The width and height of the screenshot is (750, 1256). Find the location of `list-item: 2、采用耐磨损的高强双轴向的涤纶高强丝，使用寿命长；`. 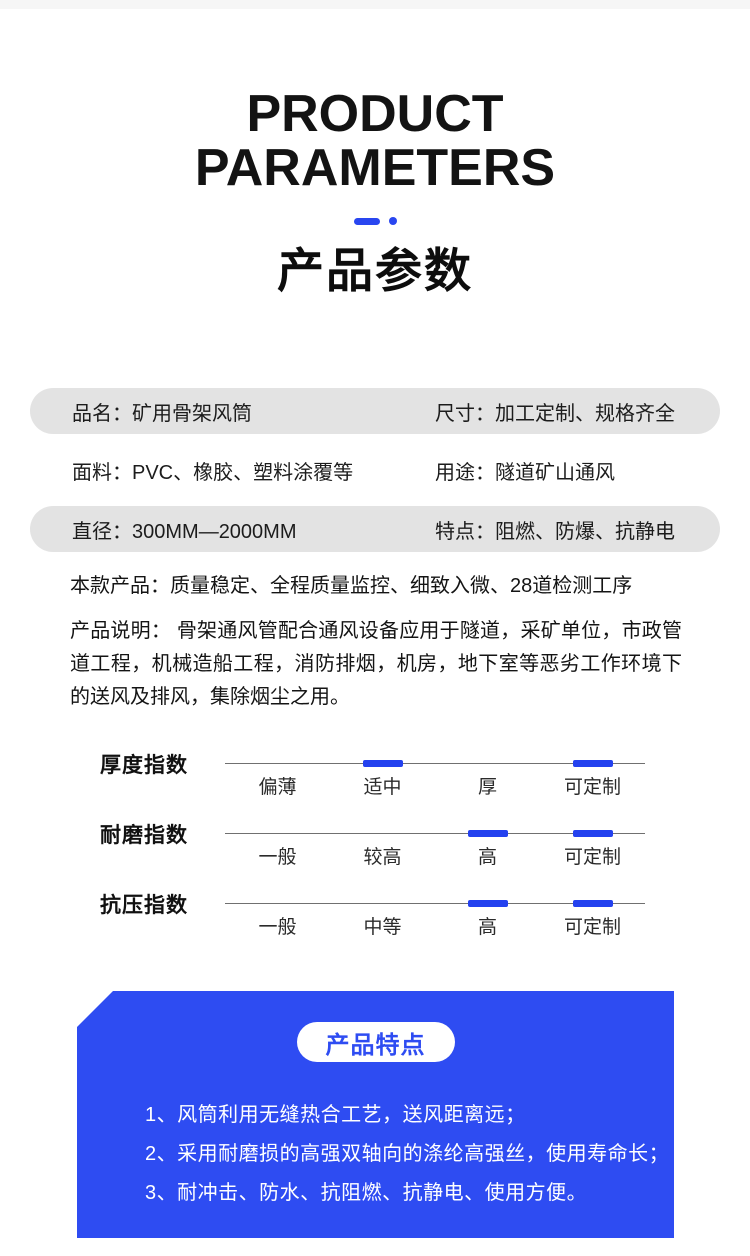

list-item: 2、采用耐磨损的高强双轴向的涤纶高强丝，使用寿命长； is located at coordinates (407, 1154).